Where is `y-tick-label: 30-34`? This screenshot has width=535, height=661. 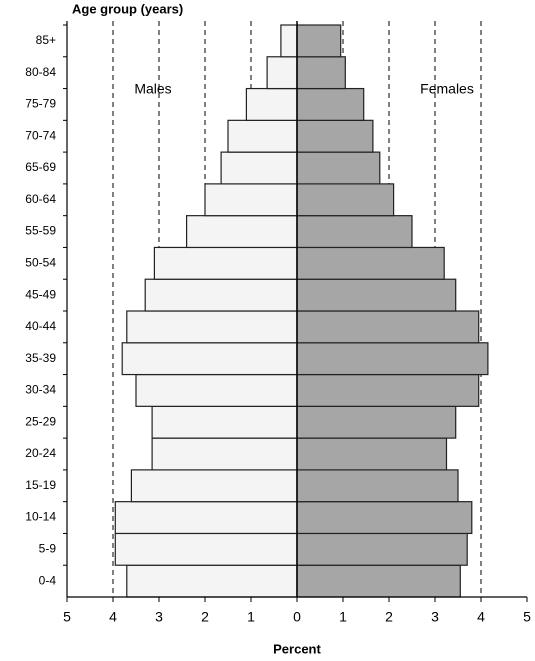 y-tick-label: 30-34 is located at coordinates (40, 390).